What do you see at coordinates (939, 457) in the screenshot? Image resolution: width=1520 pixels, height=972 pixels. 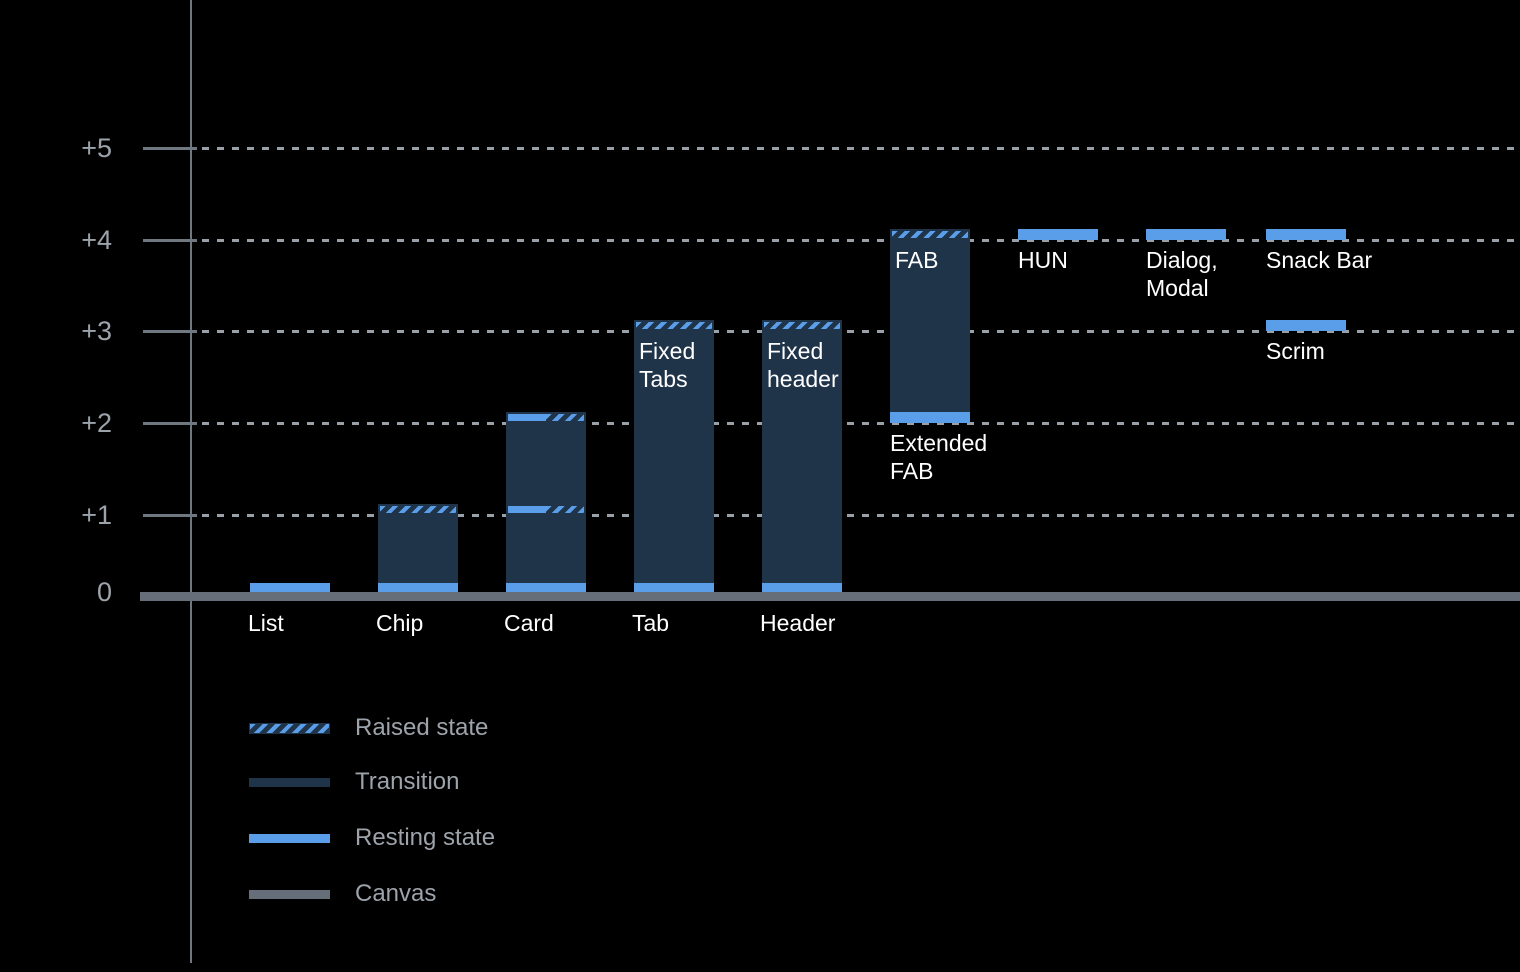 I see `fab-label: Extended FAB` at bounding box center [939, 457].